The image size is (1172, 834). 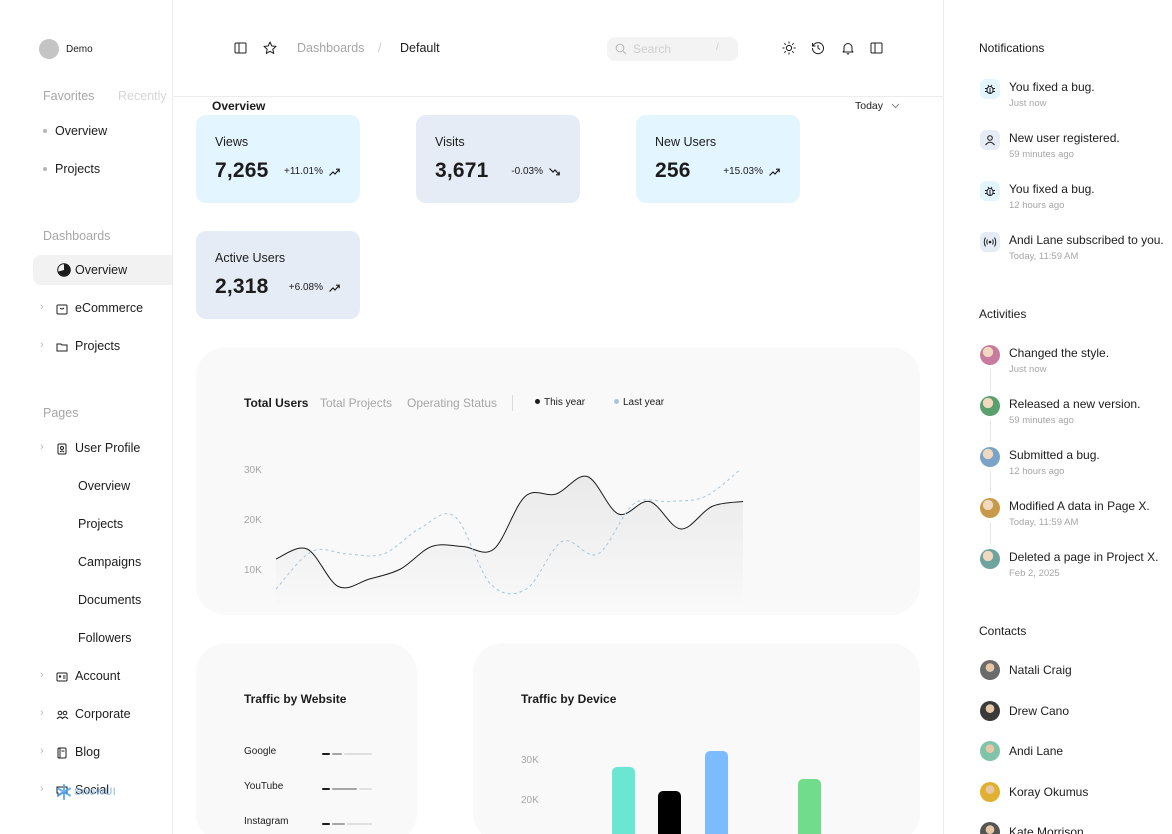 What do you see at coordinates (508, 531) in the screenshot?
I see `series-line-last-year` at bounding box center [508, 531].